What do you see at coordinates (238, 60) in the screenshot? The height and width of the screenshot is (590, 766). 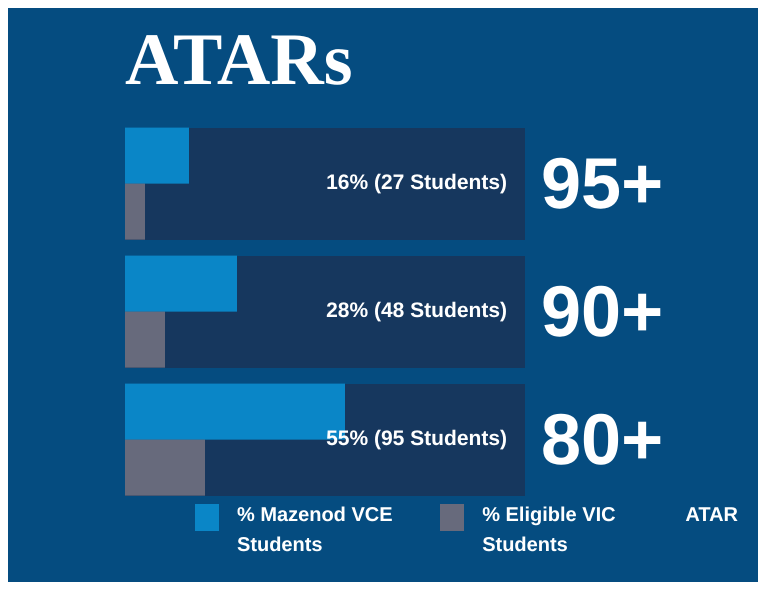 I see `chart-title: ATARs` at bounding box center [238, 60].